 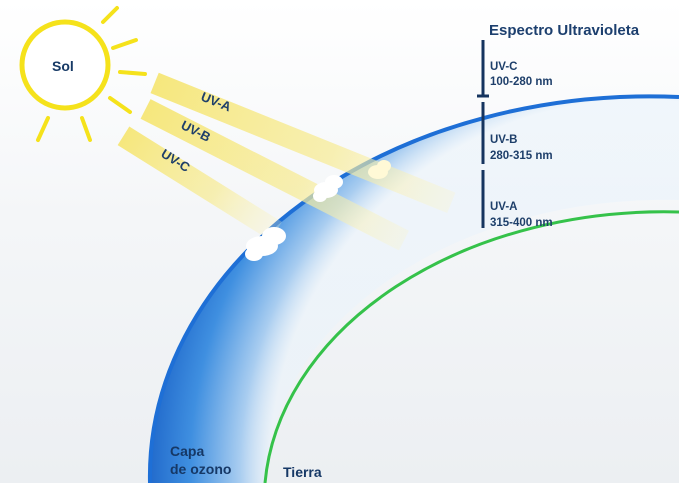 What do you see at coordinates (483, 134) in the screenshot?
I see `spectrum-scale` at bounding box center [483, 134].